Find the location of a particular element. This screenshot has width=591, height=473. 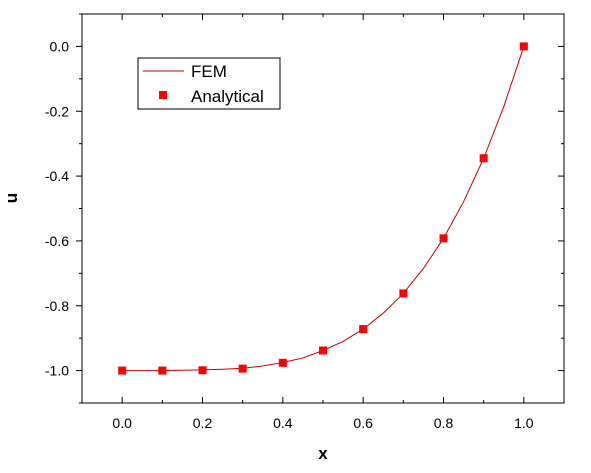

x-tick-label: 0.0 is located at coordinates (122, 423).